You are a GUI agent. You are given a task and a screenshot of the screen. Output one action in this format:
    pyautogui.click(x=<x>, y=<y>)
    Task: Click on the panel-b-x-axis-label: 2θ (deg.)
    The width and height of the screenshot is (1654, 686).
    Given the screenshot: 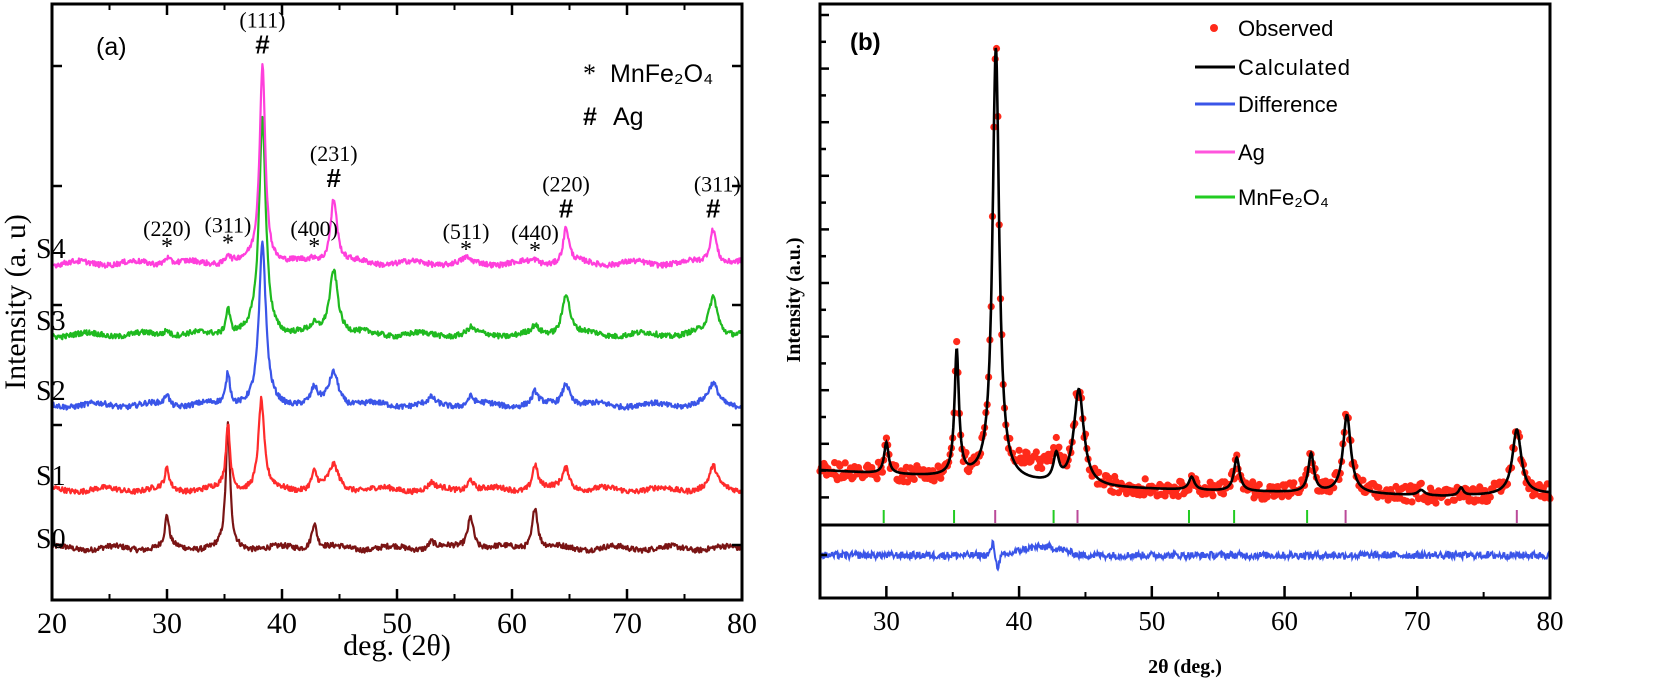 What is the action you would take?
    pyautogui.click(x=1185, y=667)
    